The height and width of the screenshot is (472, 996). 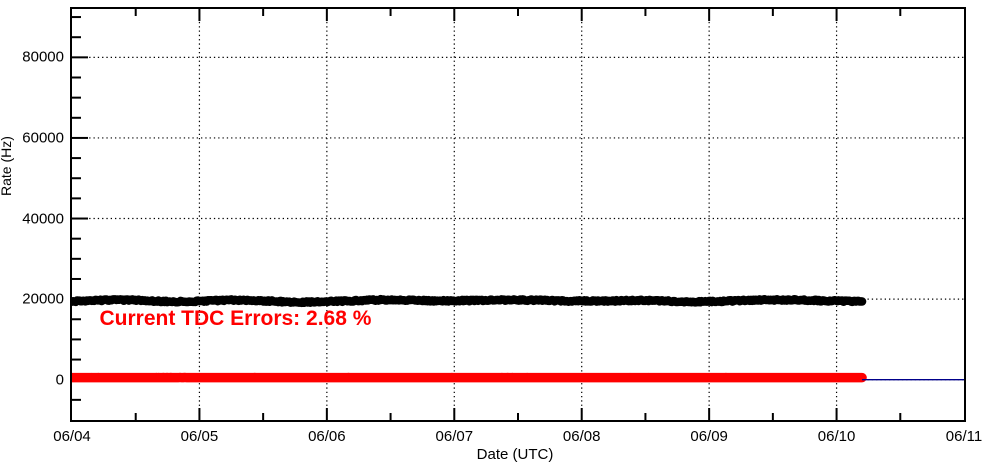 I want to click on x-tick-label: 06/08, so click(x=581, y=436).